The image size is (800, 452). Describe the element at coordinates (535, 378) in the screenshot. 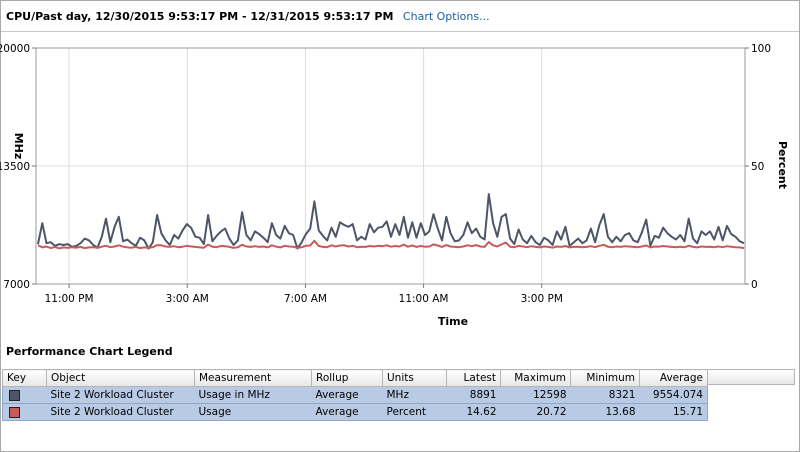

I see `column-header-maximum: Maximum` at that location.